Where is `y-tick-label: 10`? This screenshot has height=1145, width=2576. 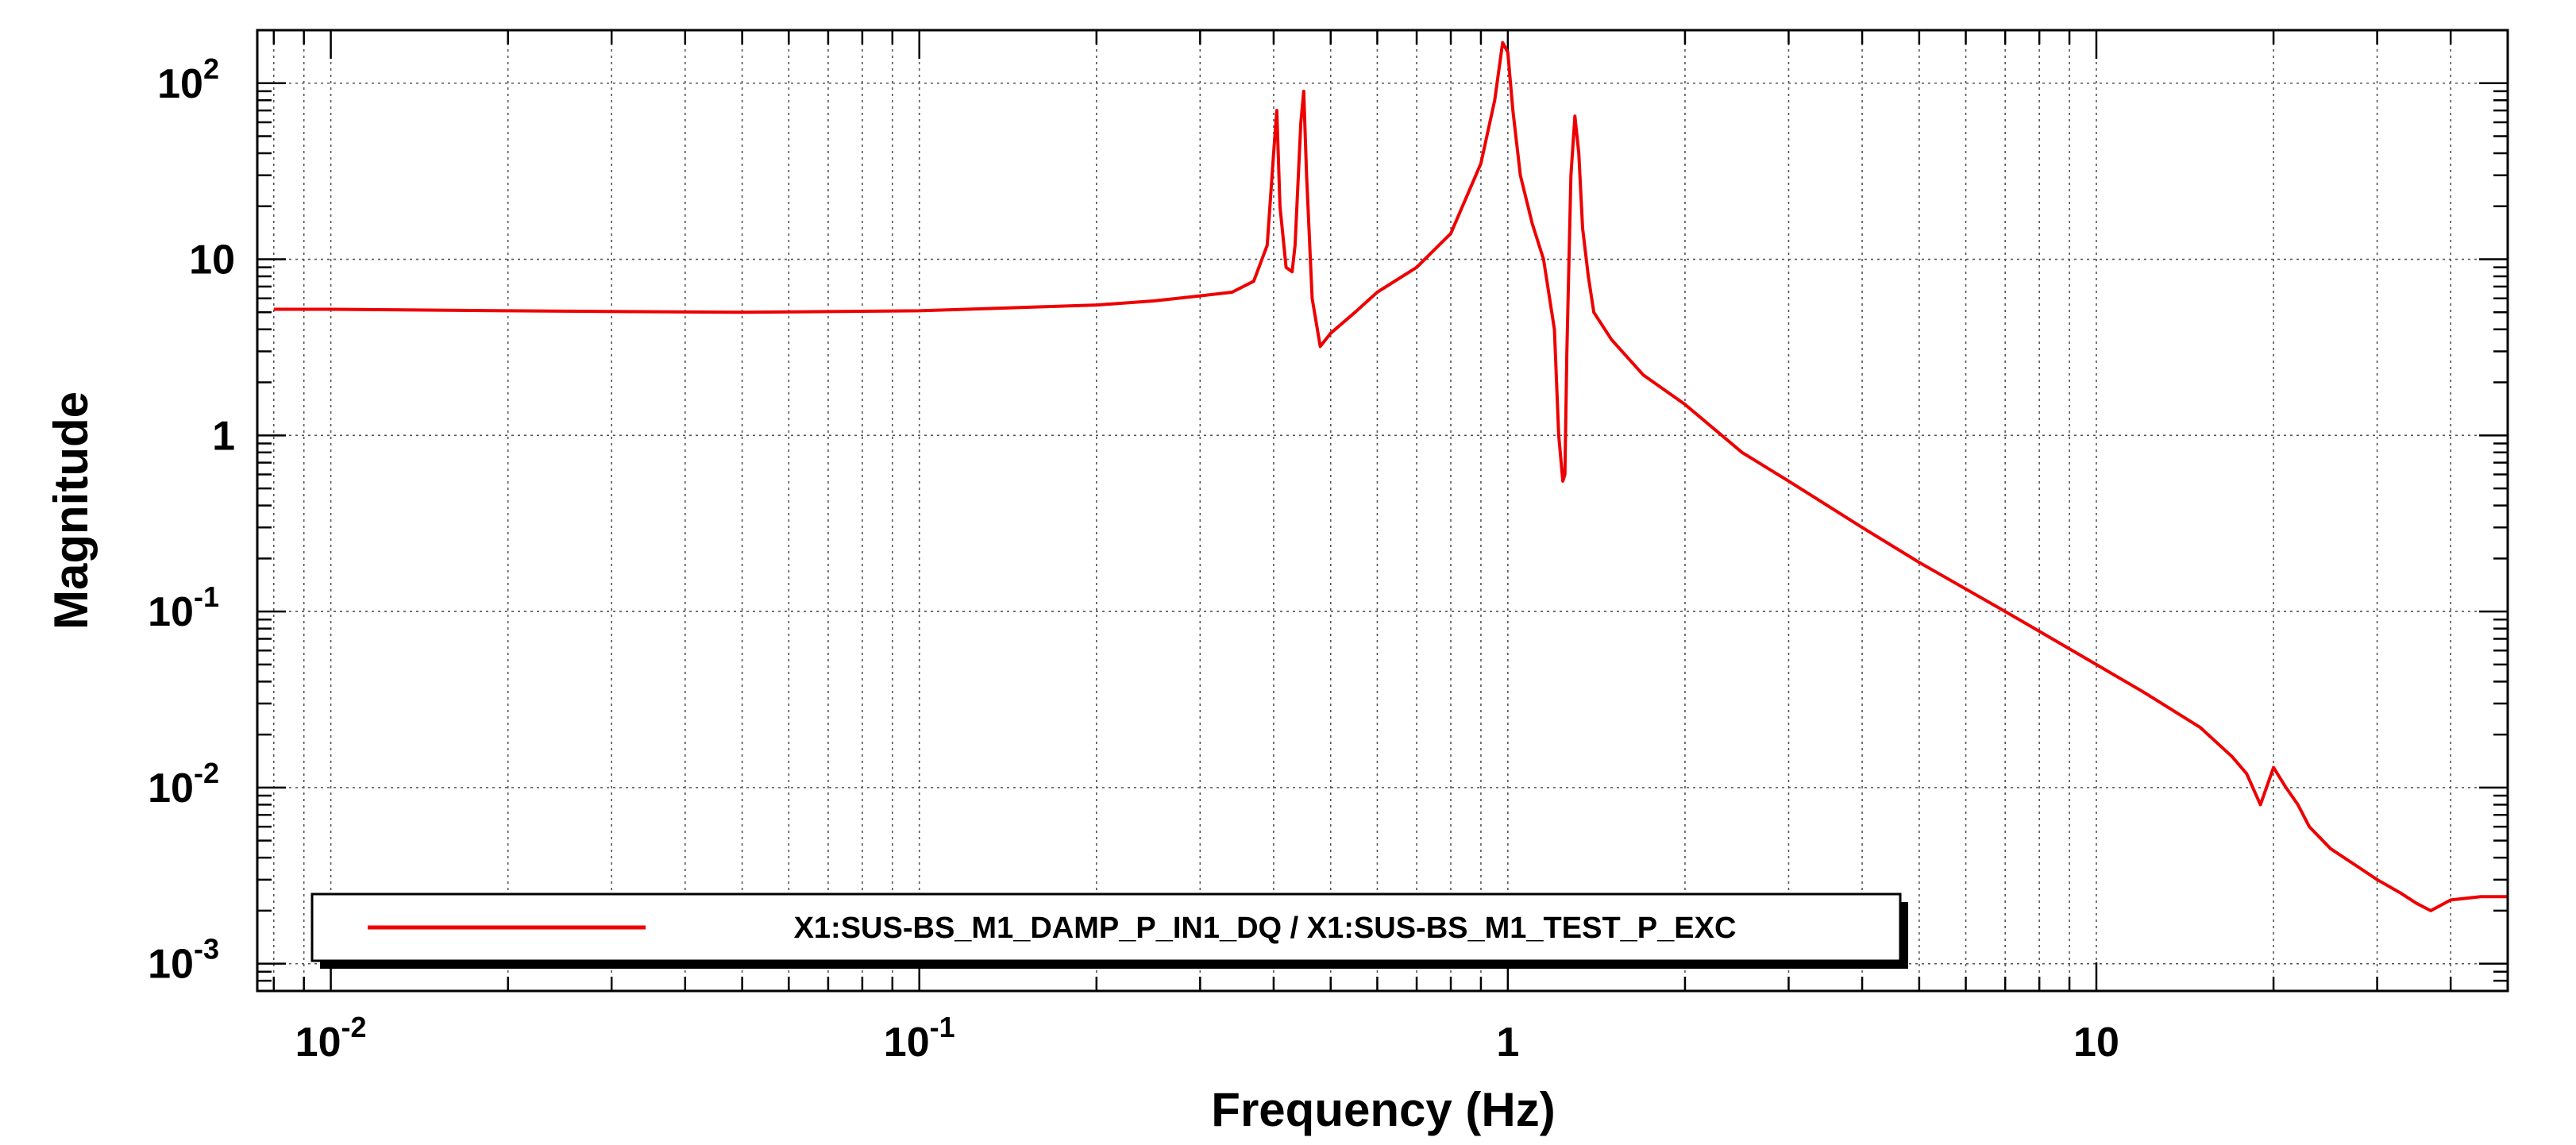 y-tick-label: 10 is located at coordinates (212, 260).